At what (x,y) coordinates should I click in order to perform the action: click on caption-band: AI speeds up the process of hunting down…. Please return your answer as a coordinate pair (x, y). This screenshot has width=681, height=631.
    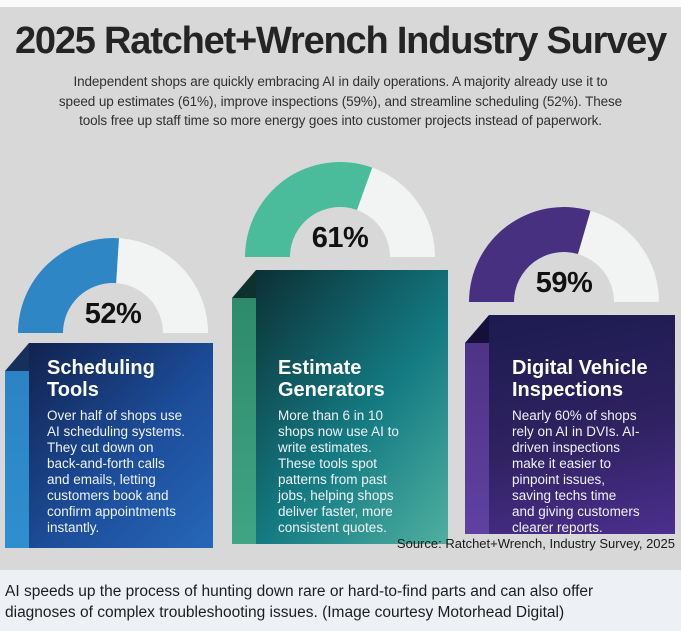
    Looking at the image, I should click on (340, 600).